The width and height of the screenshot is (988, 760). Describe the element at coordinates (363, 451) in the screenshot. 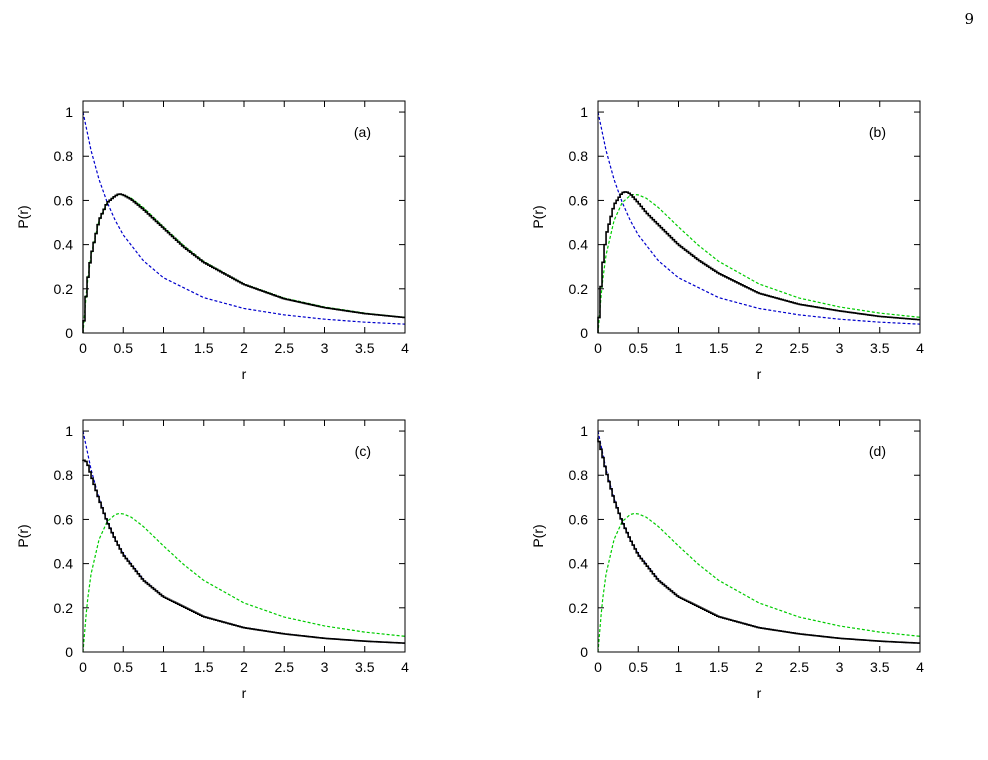

I see `panel-label: (c)` at that location.